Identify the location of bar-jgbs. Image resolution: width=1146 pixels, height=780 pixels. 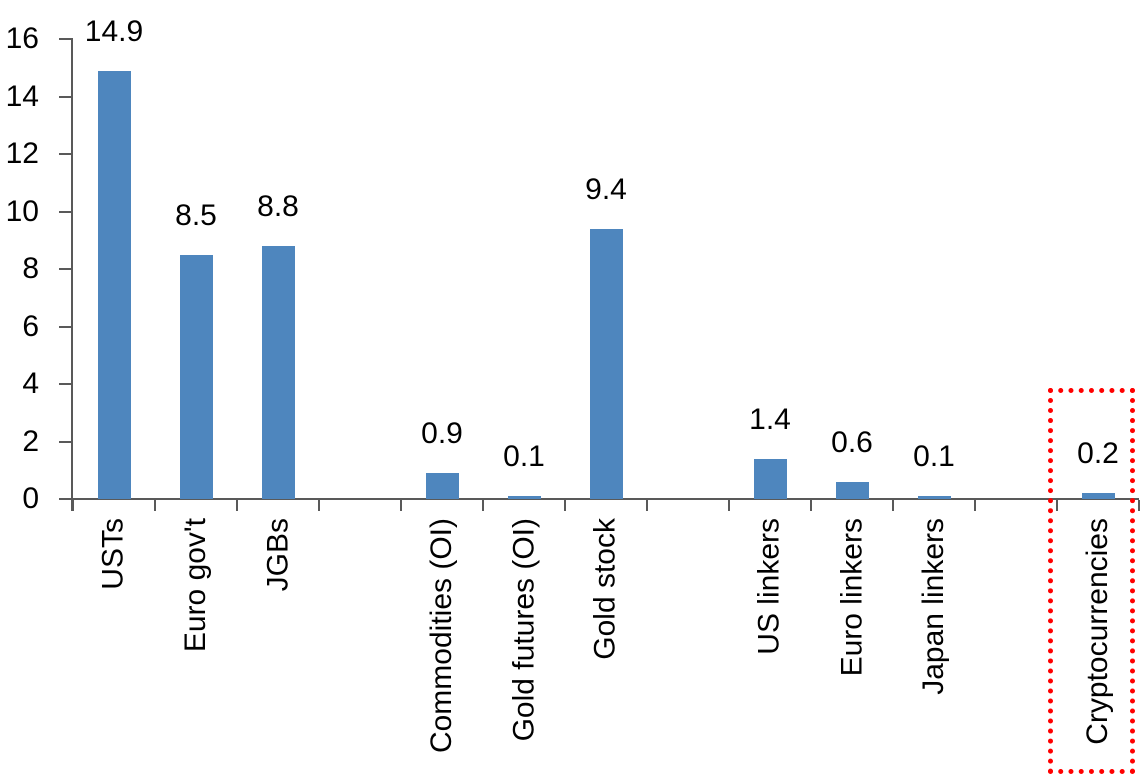
(278, 372).